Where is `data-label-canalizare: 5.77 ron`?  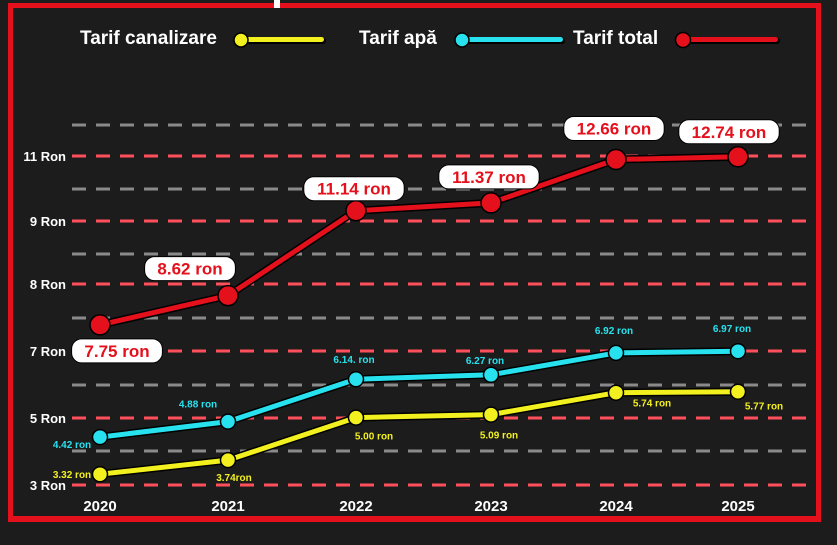
data-label-canalizare: 5.77 ron is located at coordinates (764, 407).